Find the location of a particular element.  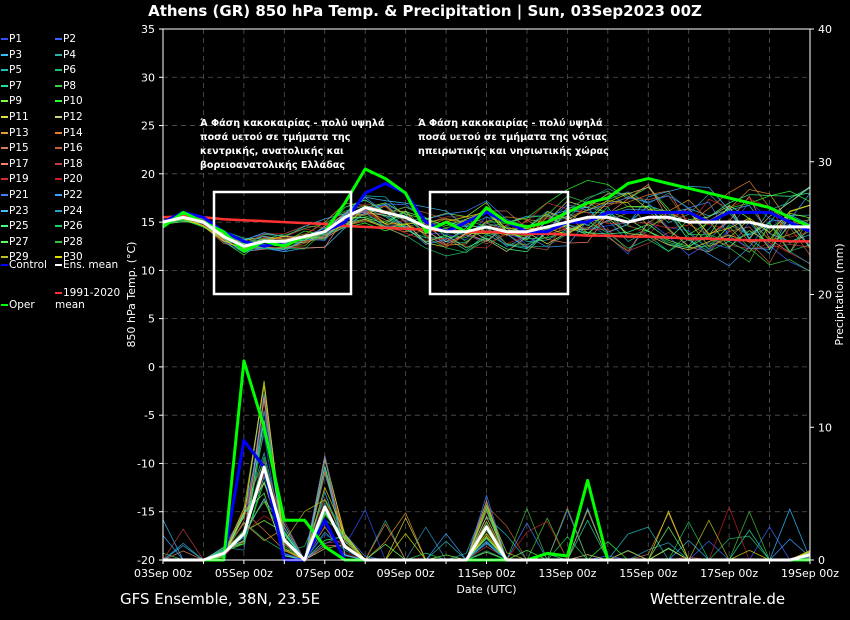

xtick-label: 11Sep 00z is located at coordinates (487, 573).